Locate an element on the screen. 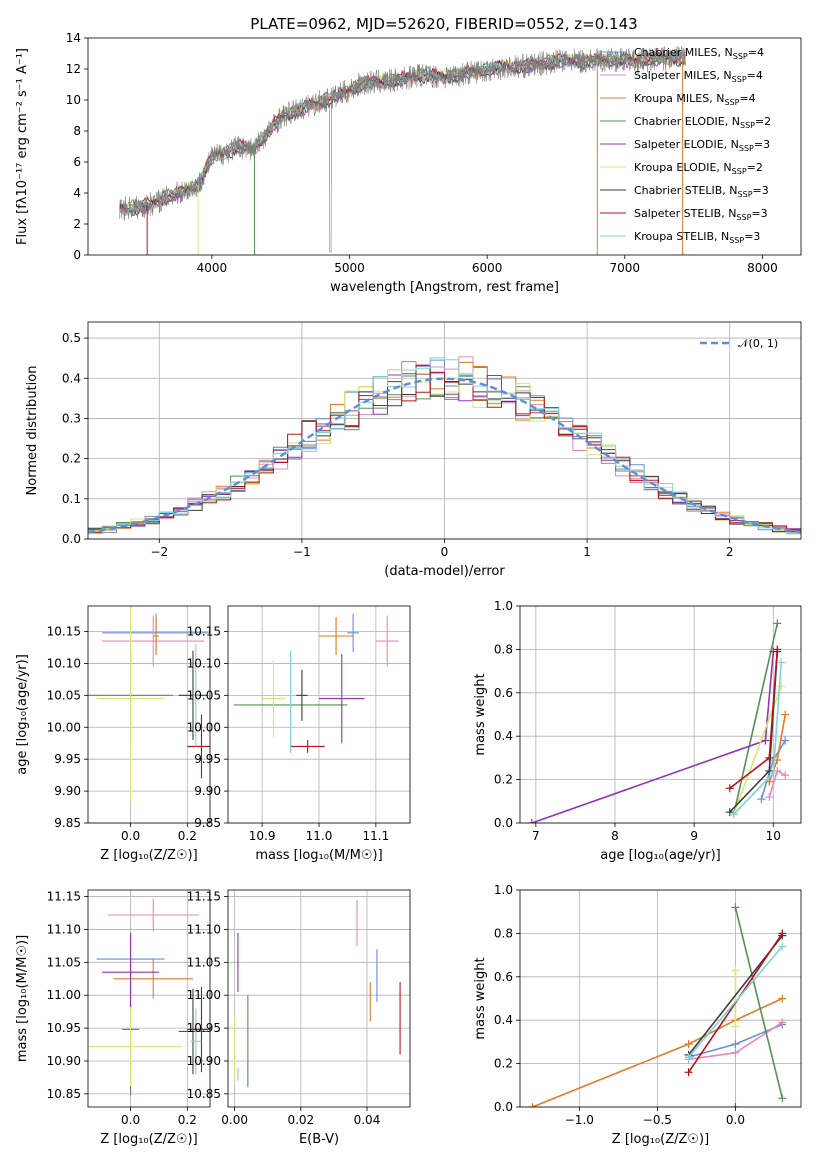 The width and height of the screenshot is (819, 1170). y-tick-label: 9.90 is located at coordinates (67, 791).